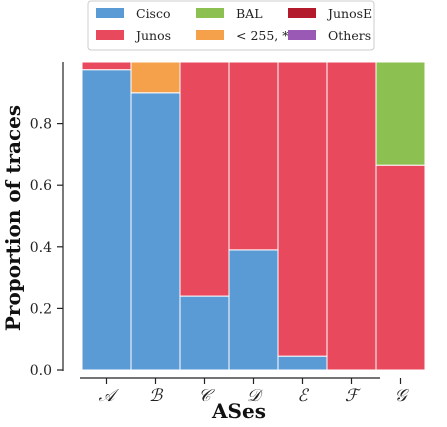  Describe the element at coordinates (204, 179) in the screenshot. I see `bar-3-junos` at that location.